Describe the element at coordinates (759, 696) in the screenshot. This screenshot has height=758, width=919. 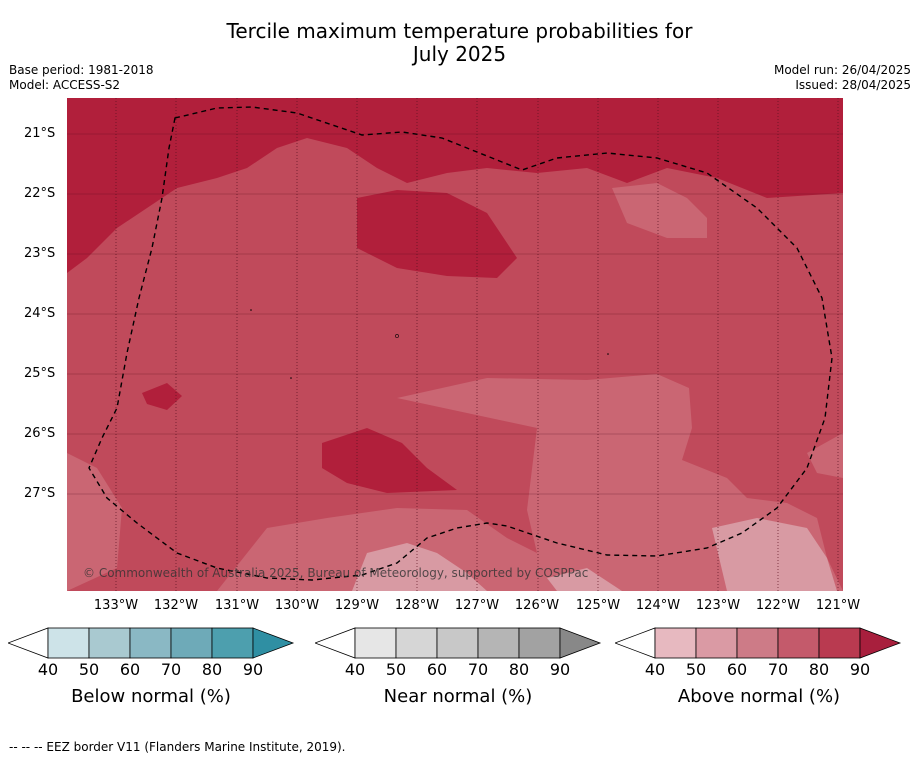
I see `colorbar-above-label: Above normal (%)` at that location.